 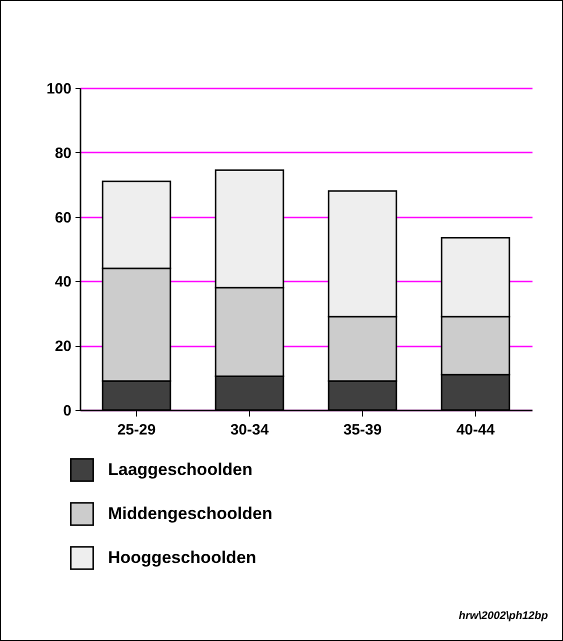 I want to click on legend-label: Hooggeschoolden, so click(x=182, y=557).